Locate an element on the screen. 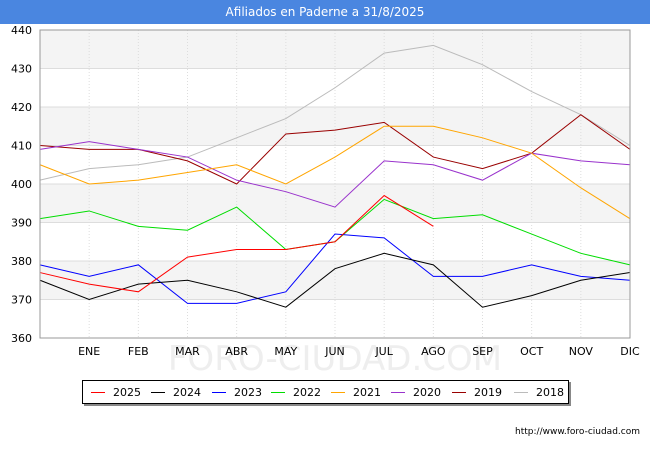 The width and height of the screenshot is (650, 450). legend-label: 2019 is located at coordinates (488, 392).